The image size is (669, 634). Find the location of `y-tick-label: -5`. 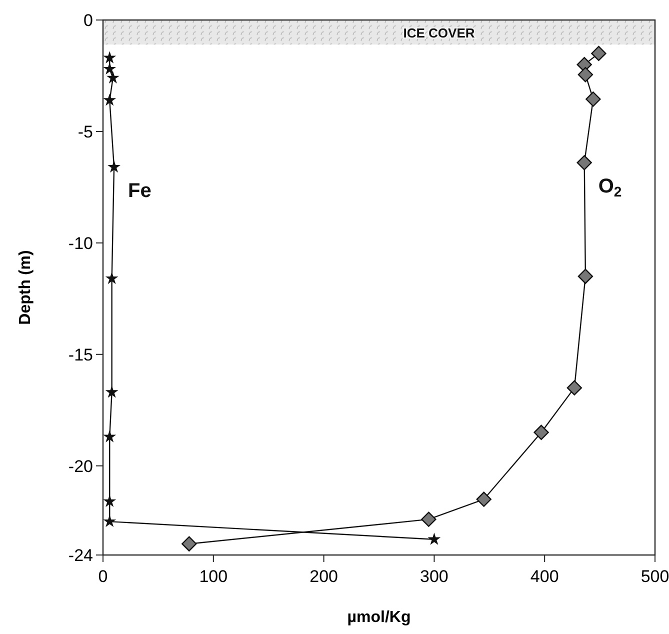

y-tick-label: -5 is located at coordinates (85, 132).